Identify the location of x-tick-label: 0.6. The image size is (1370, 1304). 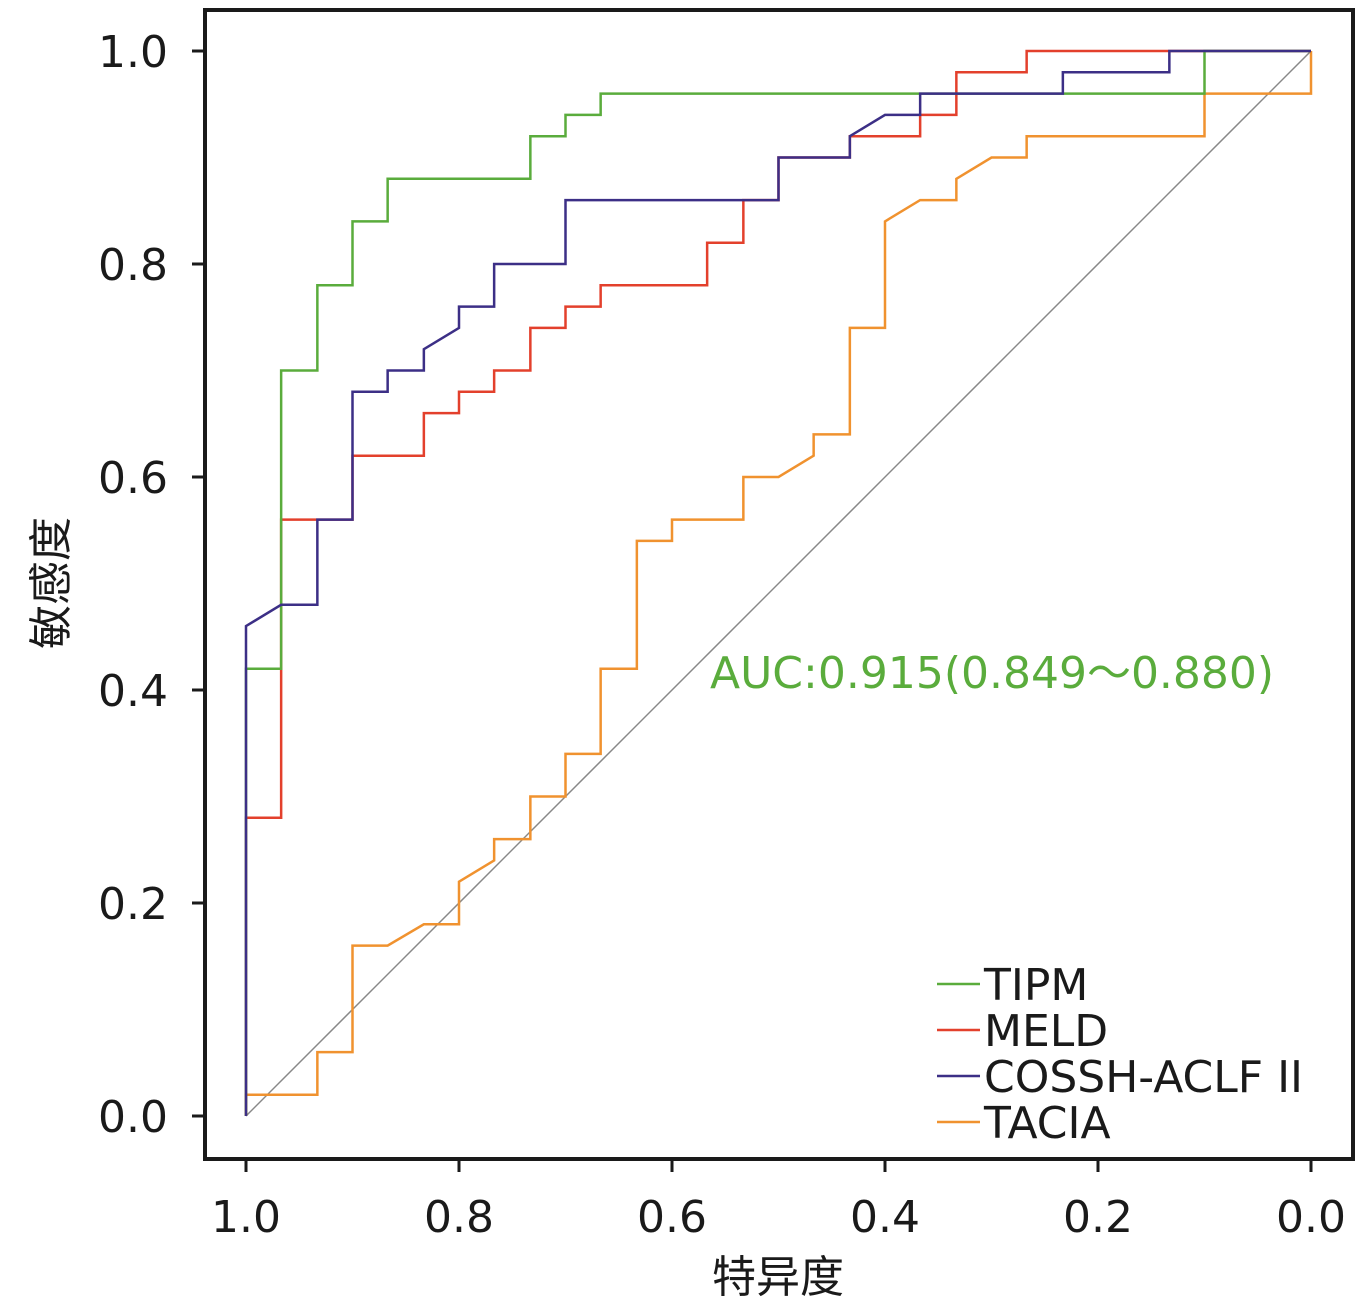
(672, 1217).